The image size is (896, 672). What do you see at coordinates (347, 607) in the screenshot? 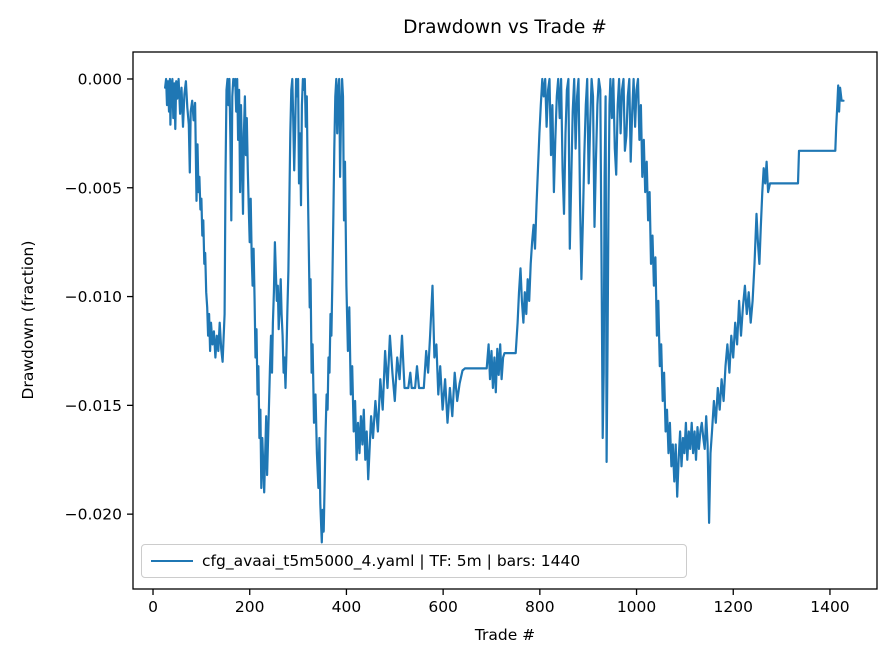
I see `x-tick-label: 400` at bounding box center [347, 607].